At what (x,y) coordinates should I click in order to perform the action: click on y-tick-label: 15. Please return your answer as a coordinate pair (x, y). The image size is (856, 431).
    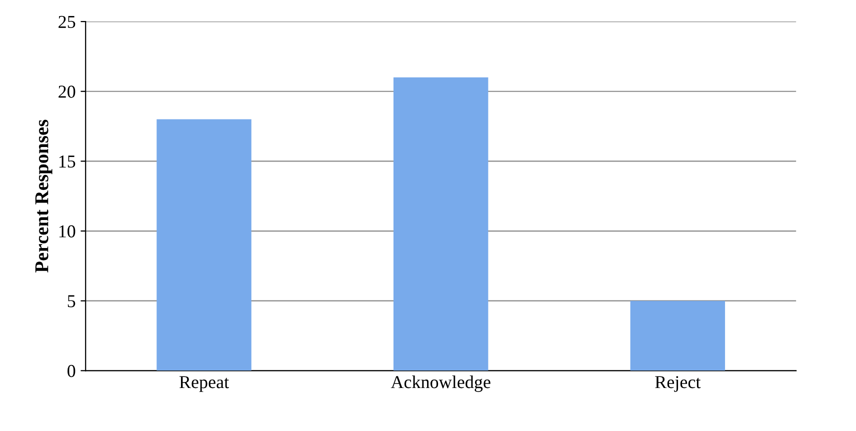
    Looking at the image, I should click on (67, 162).